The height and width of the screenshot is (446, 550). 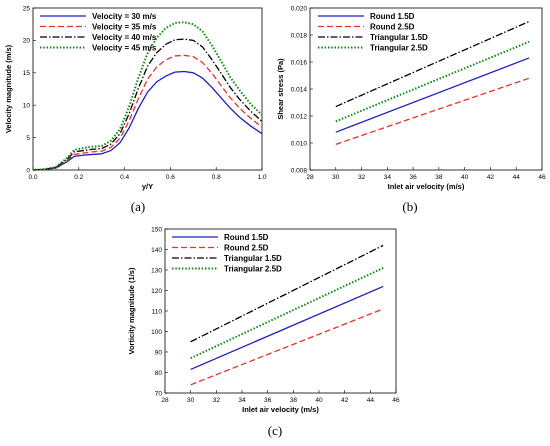 What do you see at coordinates (299, 62) in the screenshot?
I see `y-tick-label: 0.016` at bounding box center [299, 62].